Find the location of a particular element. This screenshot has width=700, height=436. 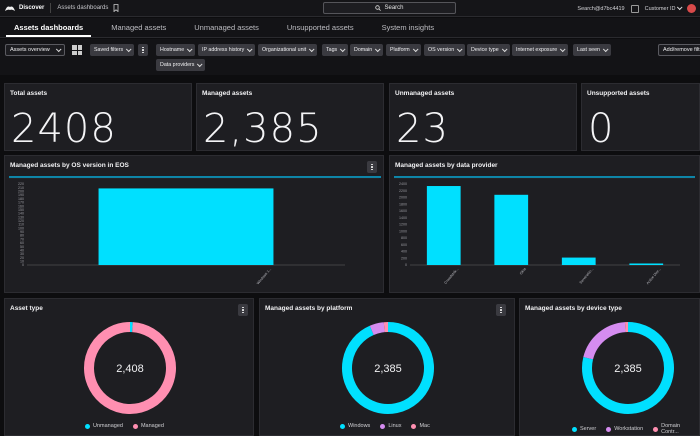

kpi-value: 0 is located at coordinates (601, 129).